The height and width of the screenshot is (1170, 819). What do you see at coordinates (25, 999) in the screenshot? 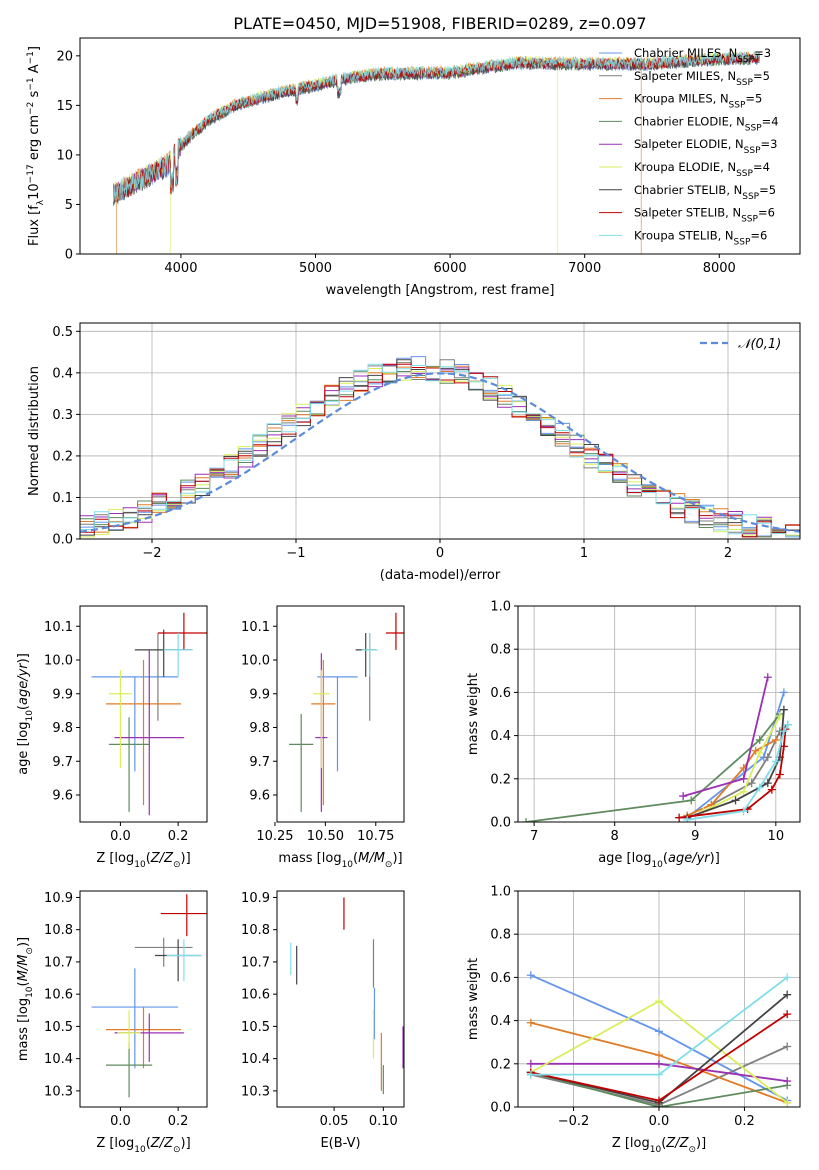
I see `y-axis-label: mass [log10(M/M⊙)]` at bounding box center [25, 999].